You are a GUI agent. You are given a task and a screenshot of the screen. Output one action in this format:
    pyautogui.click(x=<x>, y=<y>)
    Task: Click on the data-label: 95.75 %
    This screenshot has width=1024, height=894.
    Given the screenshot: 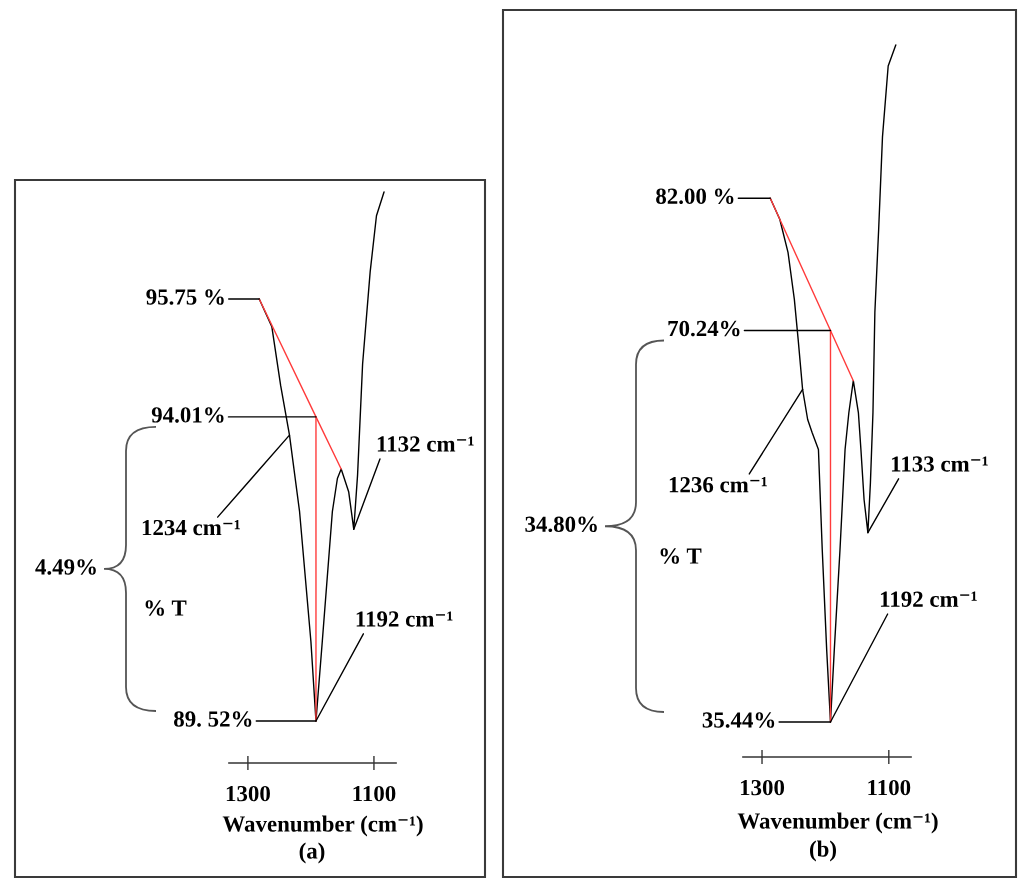 What is the action you would take?
    pyautogui.click(x=185, y=297)
    